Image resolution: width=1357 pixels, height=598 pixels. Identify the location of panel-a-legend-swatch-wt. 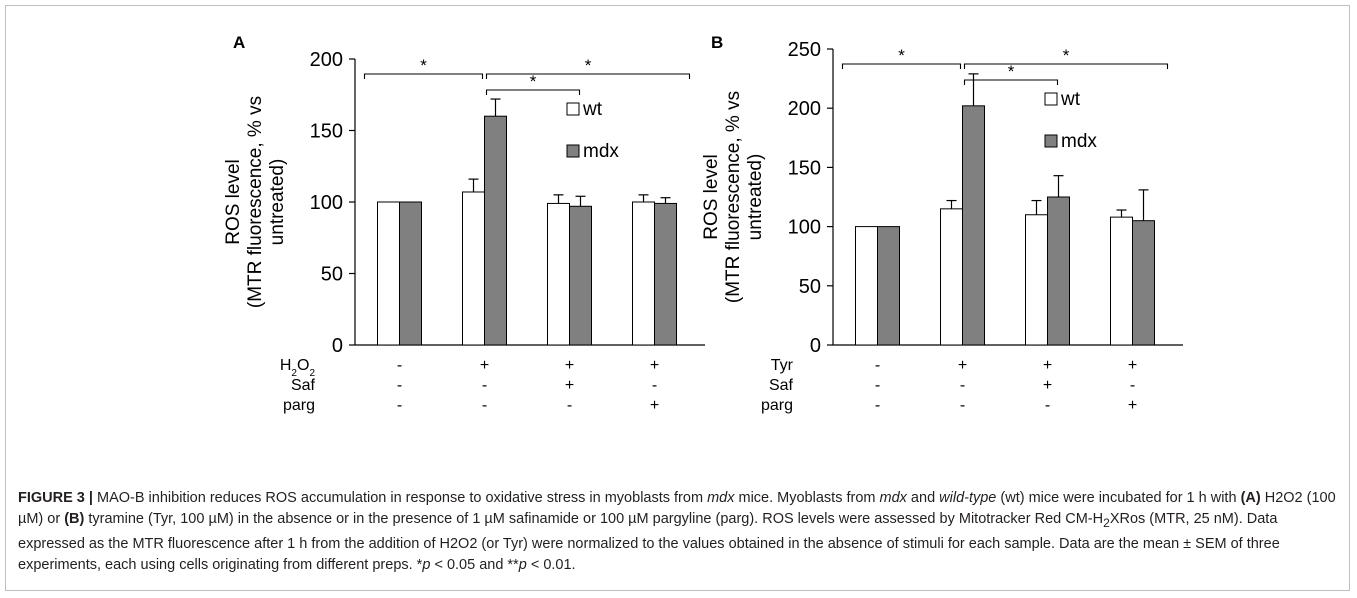
(573, 109).